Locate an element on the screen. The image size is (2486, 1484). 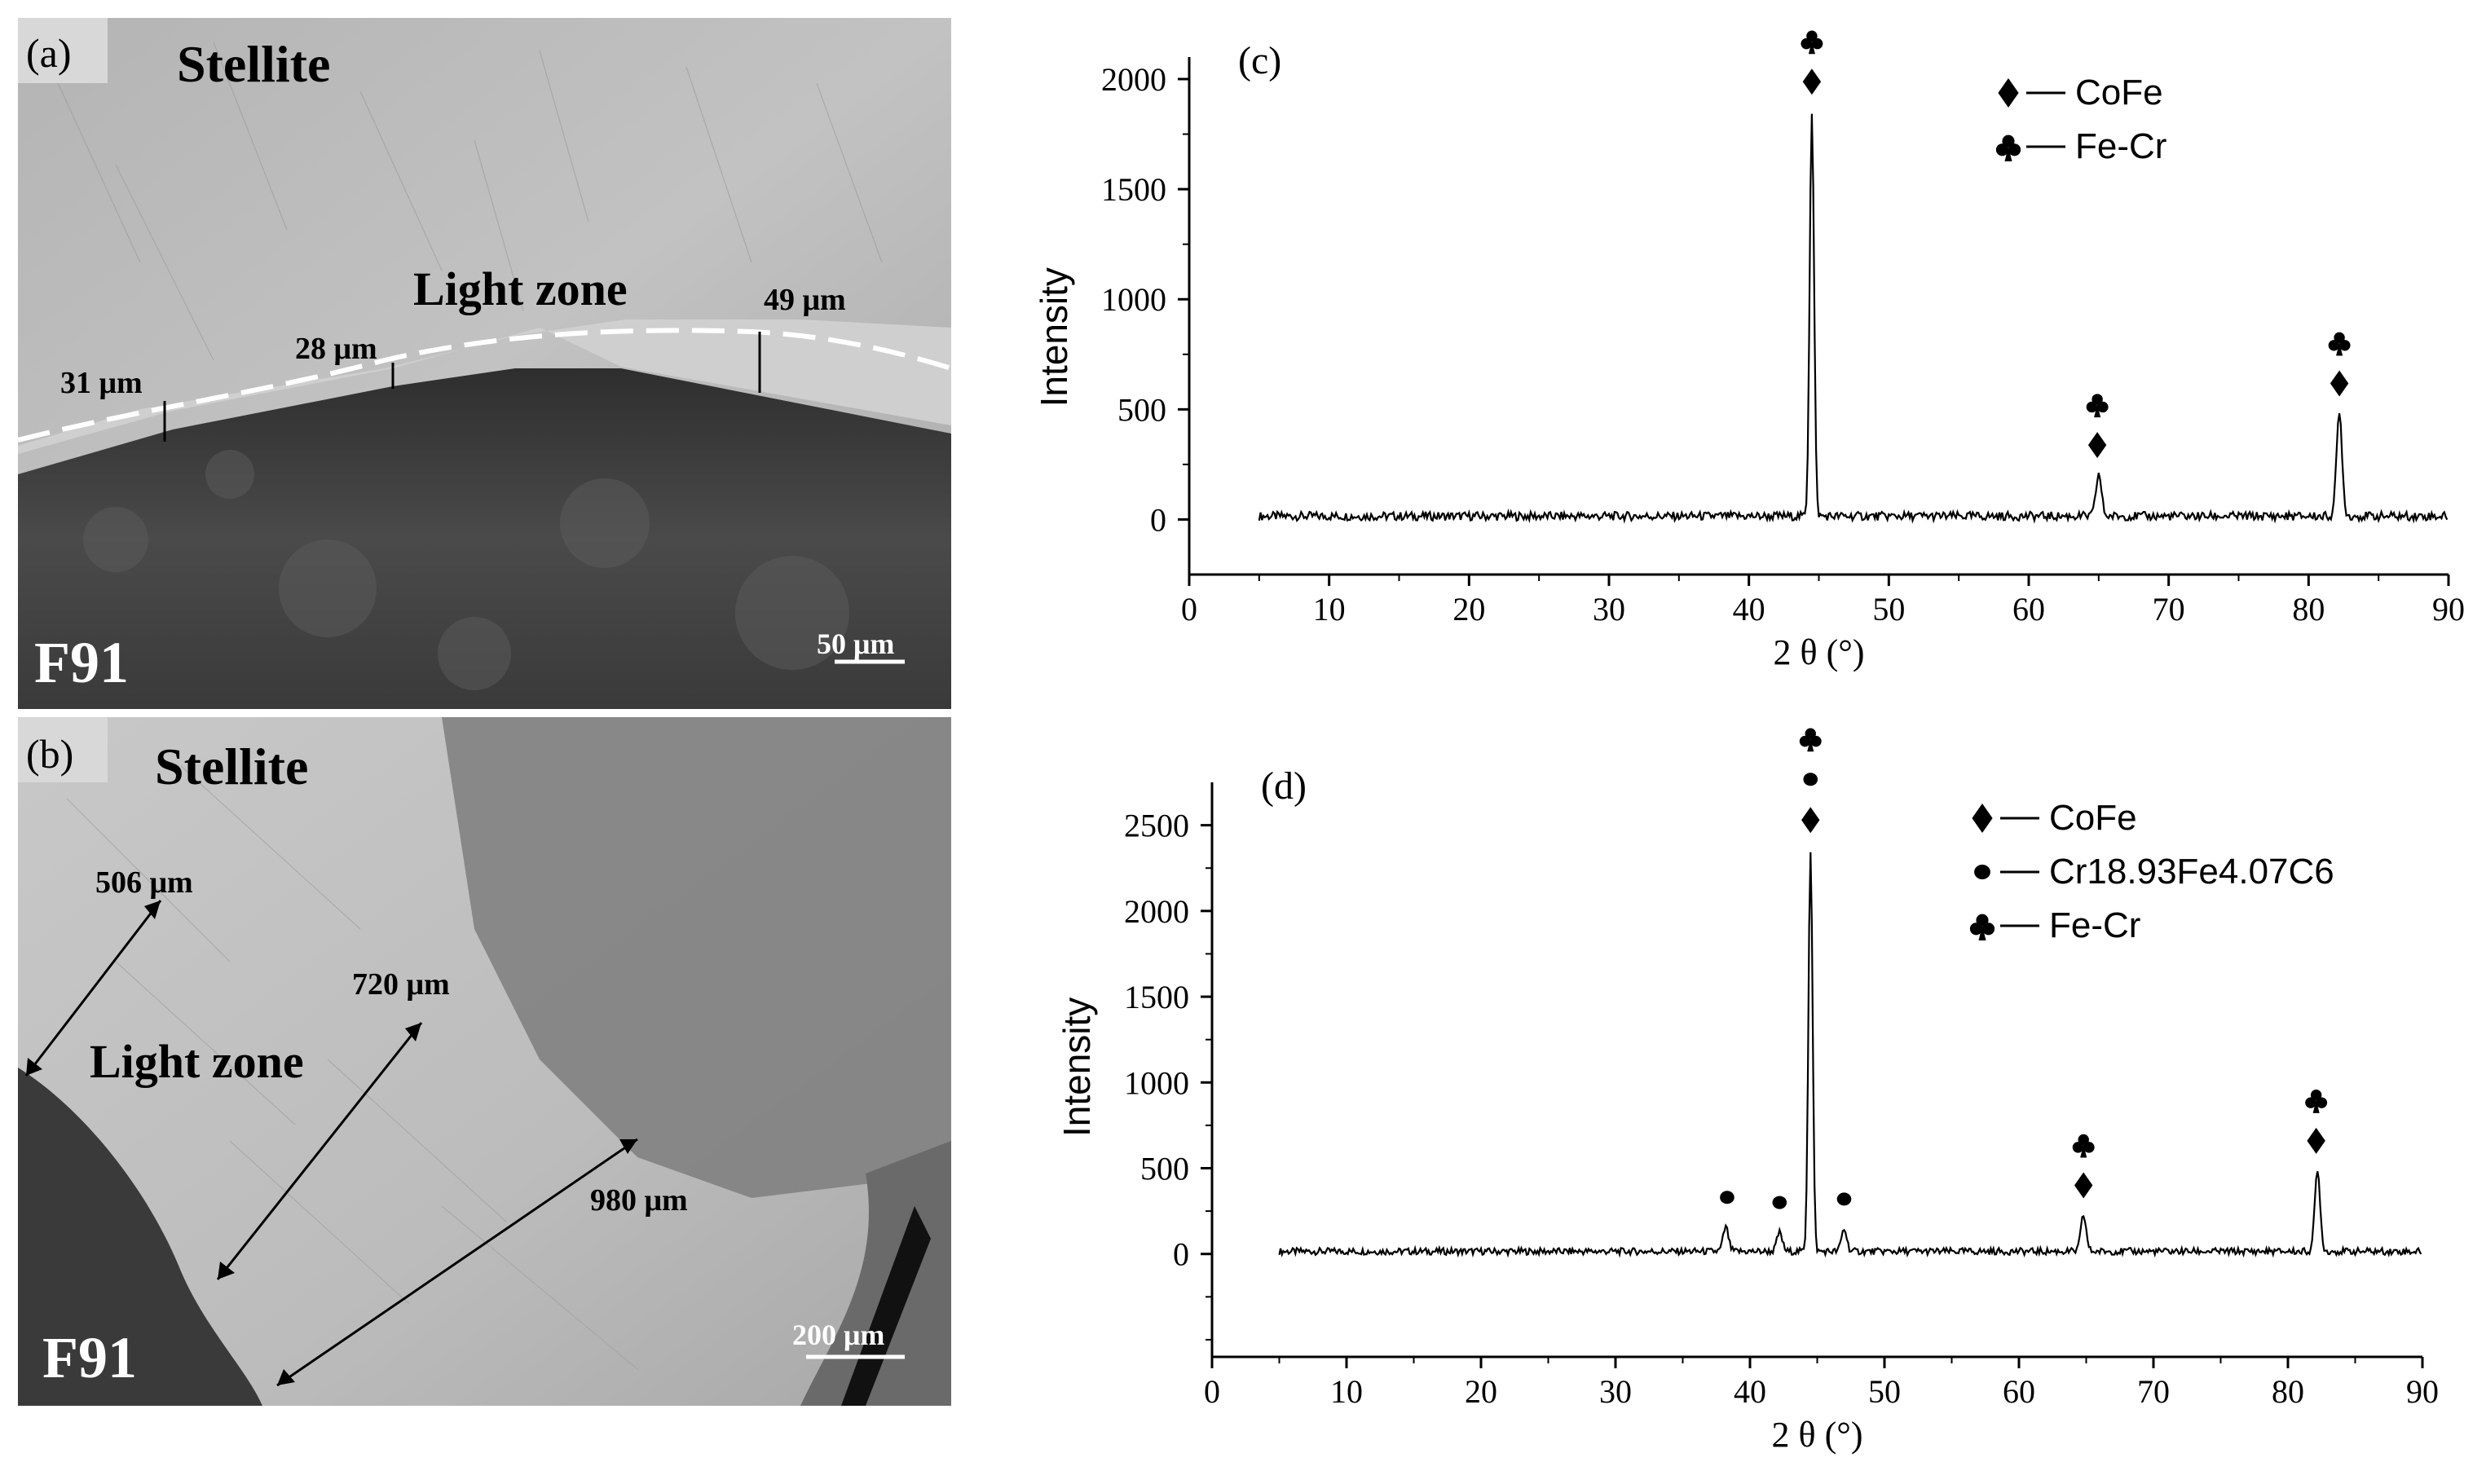
legend-marker-dot is located at coordinates (1982, 872).